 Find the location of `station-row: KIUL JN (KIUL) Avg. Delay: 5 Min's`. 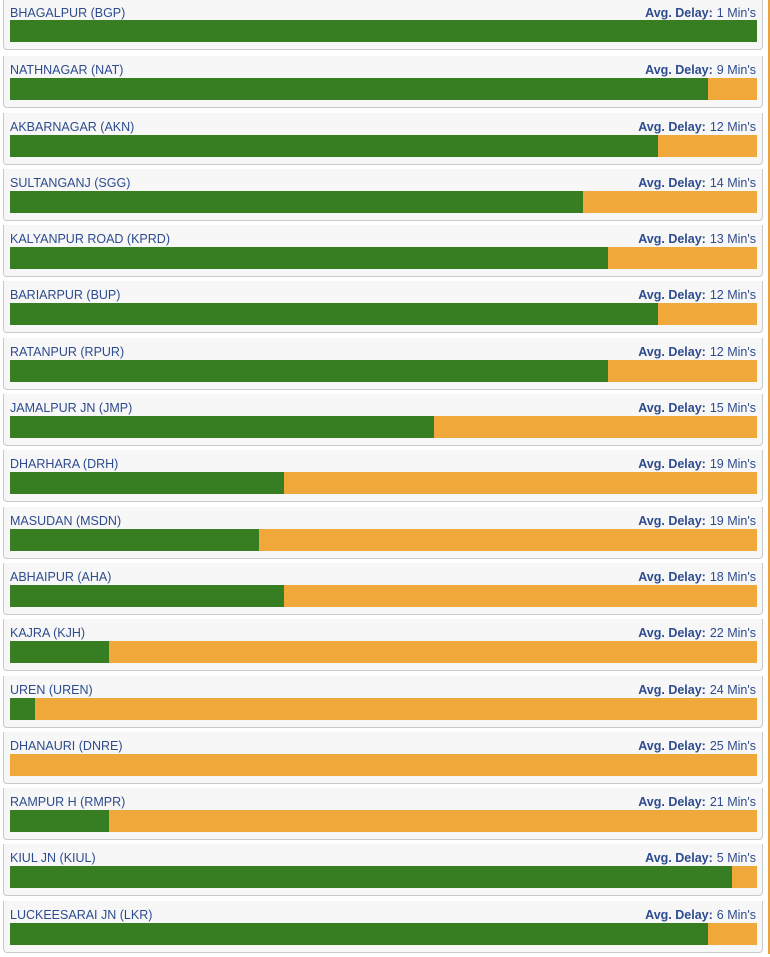

station-row: KIUL JN (KIUL) Avg. Delay: 5 Min's is located at coordinates (383, 870).